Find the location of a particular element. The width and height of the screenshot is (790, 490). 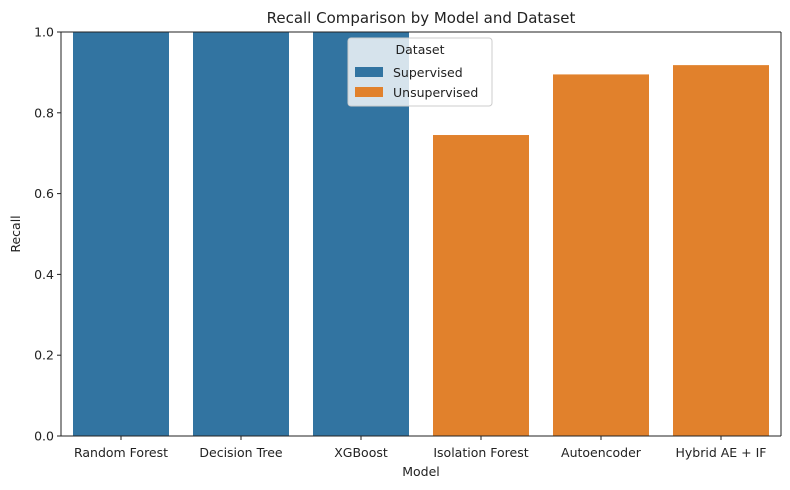

x-tick-label: Decision Tree is located at coordinates (241, 452).